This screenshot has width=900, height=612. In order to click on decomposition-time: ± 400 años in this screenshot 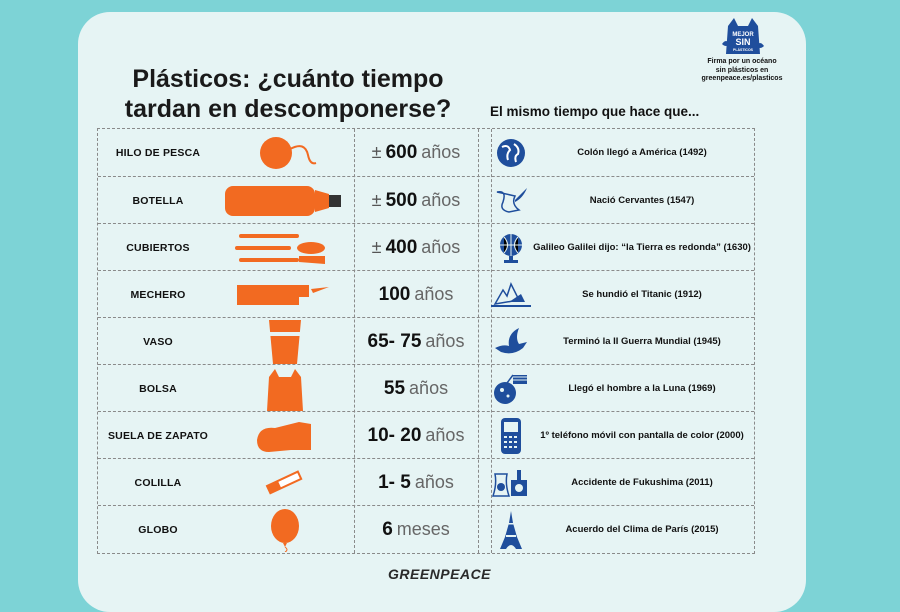, I will do `click(416, 247)`.